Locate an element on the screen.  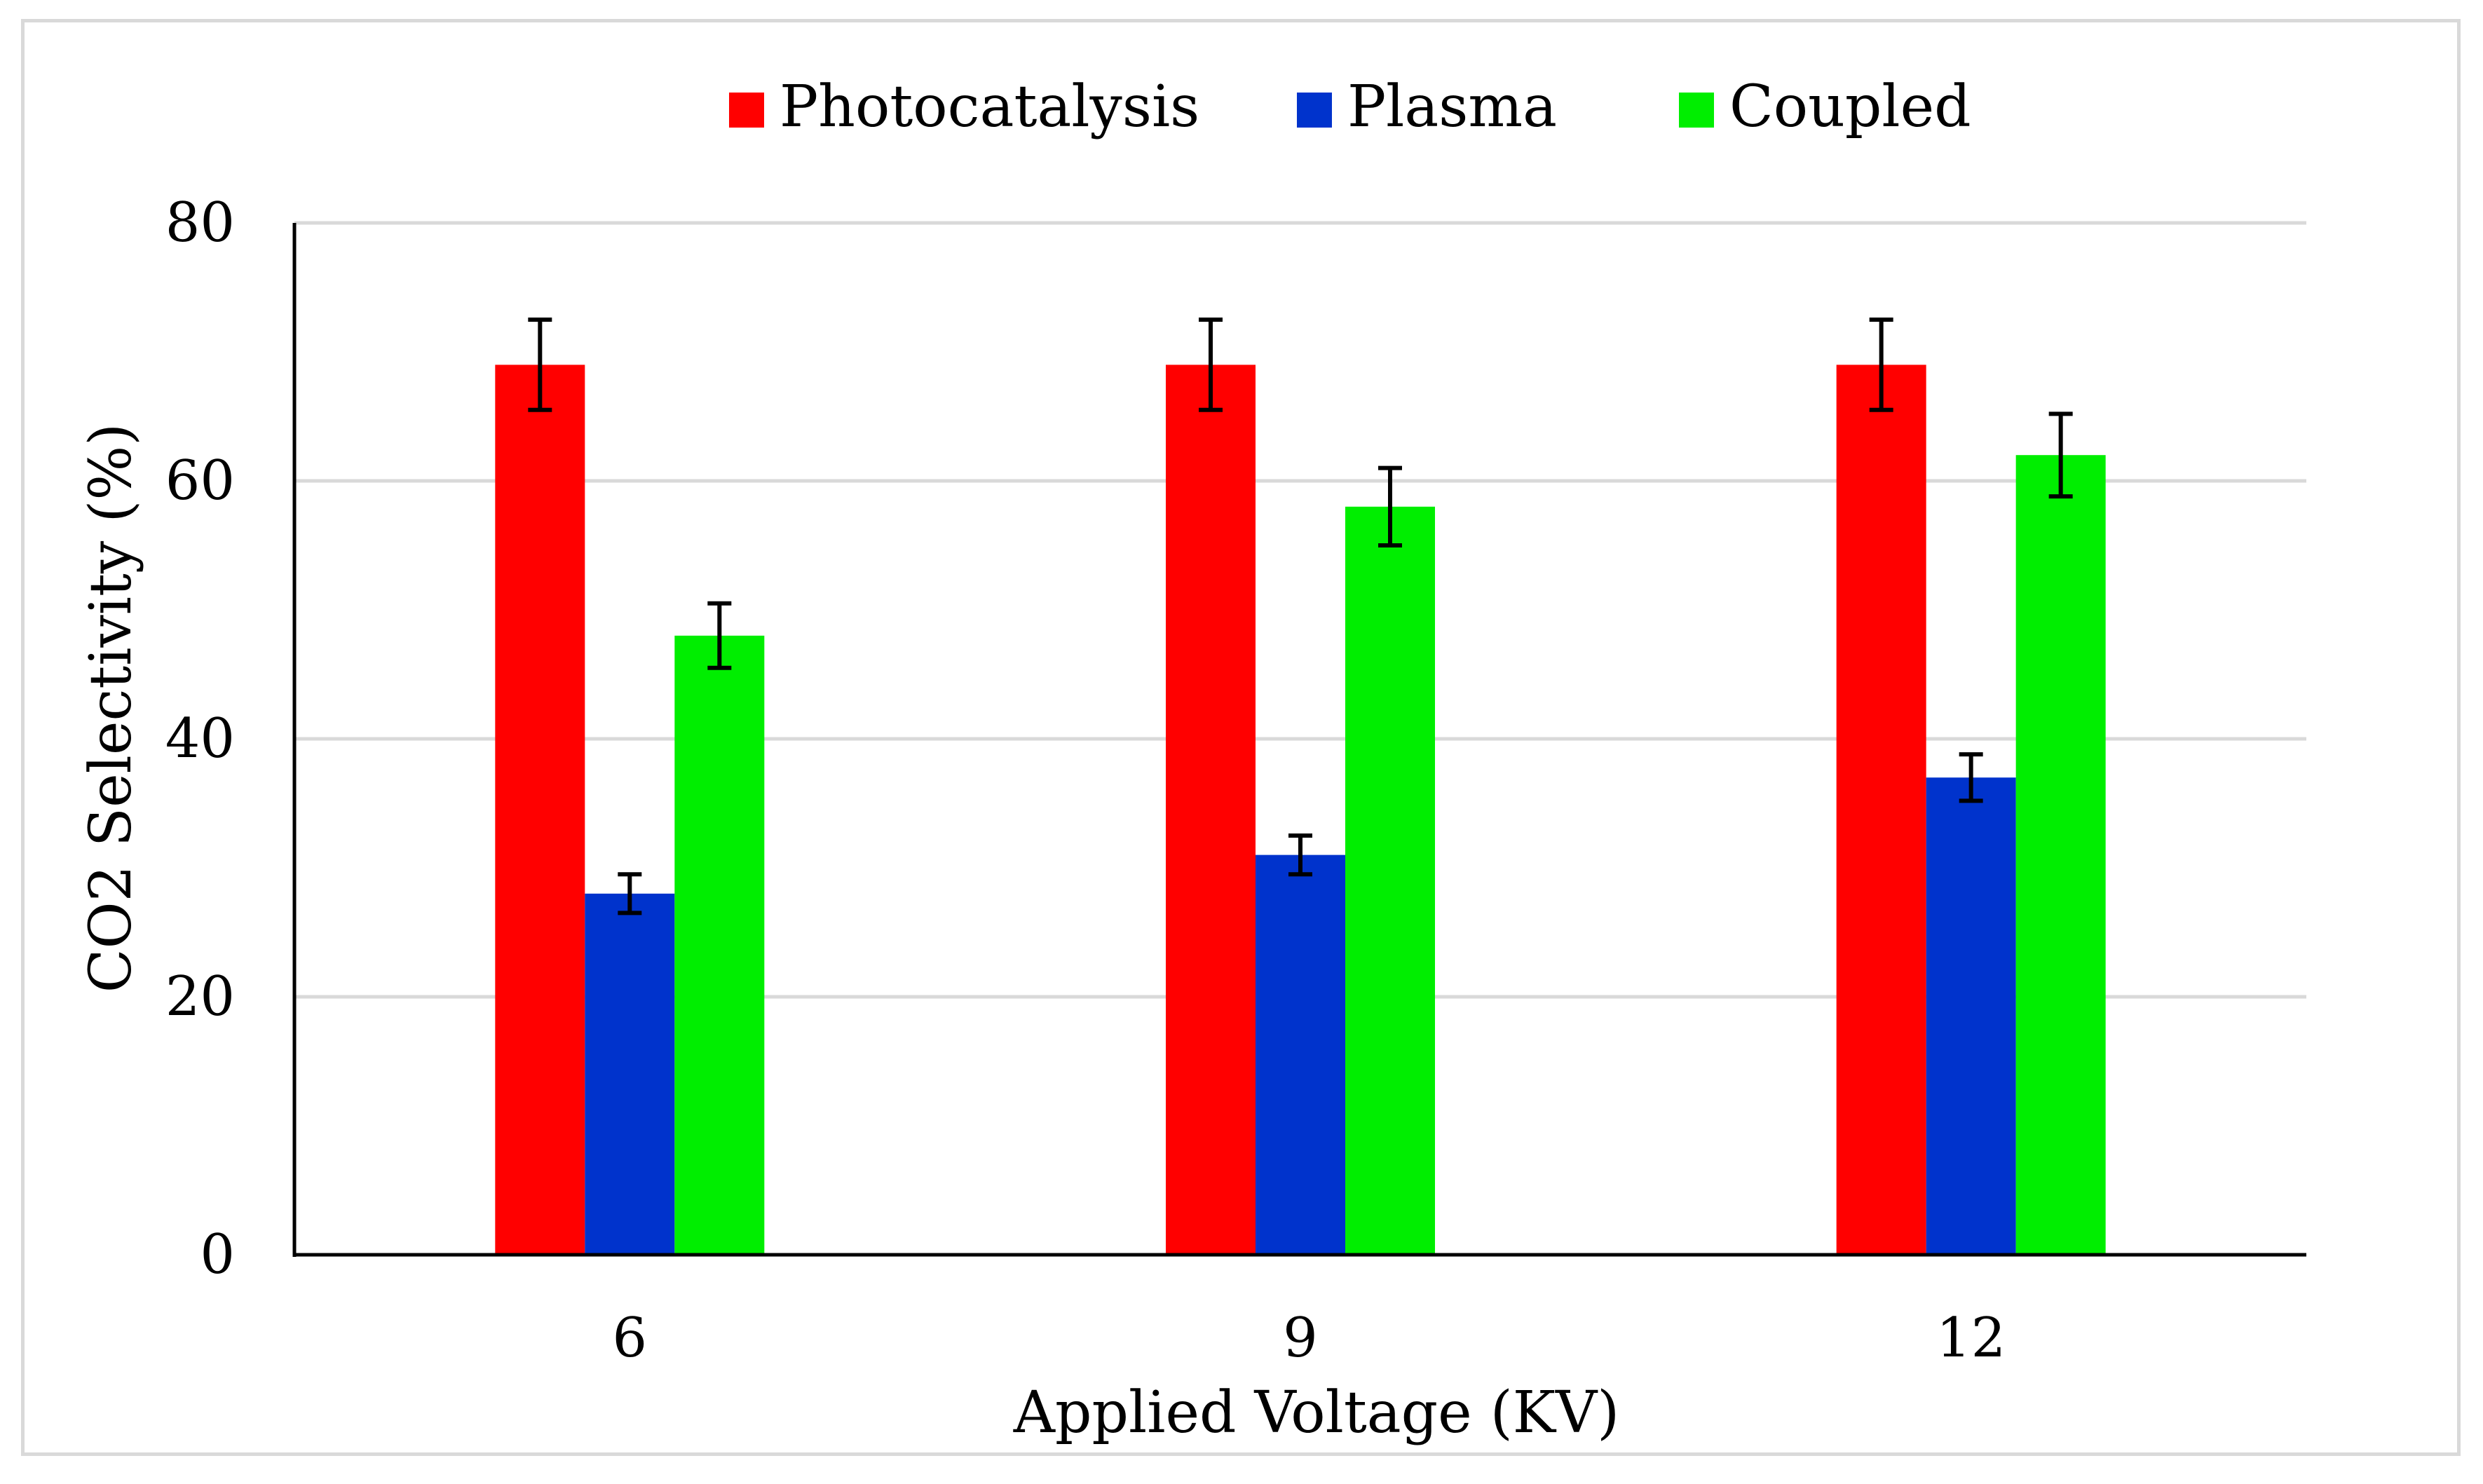
legend: Photocatalysis Plasma Coupled is located at coordinates (1350, 107).